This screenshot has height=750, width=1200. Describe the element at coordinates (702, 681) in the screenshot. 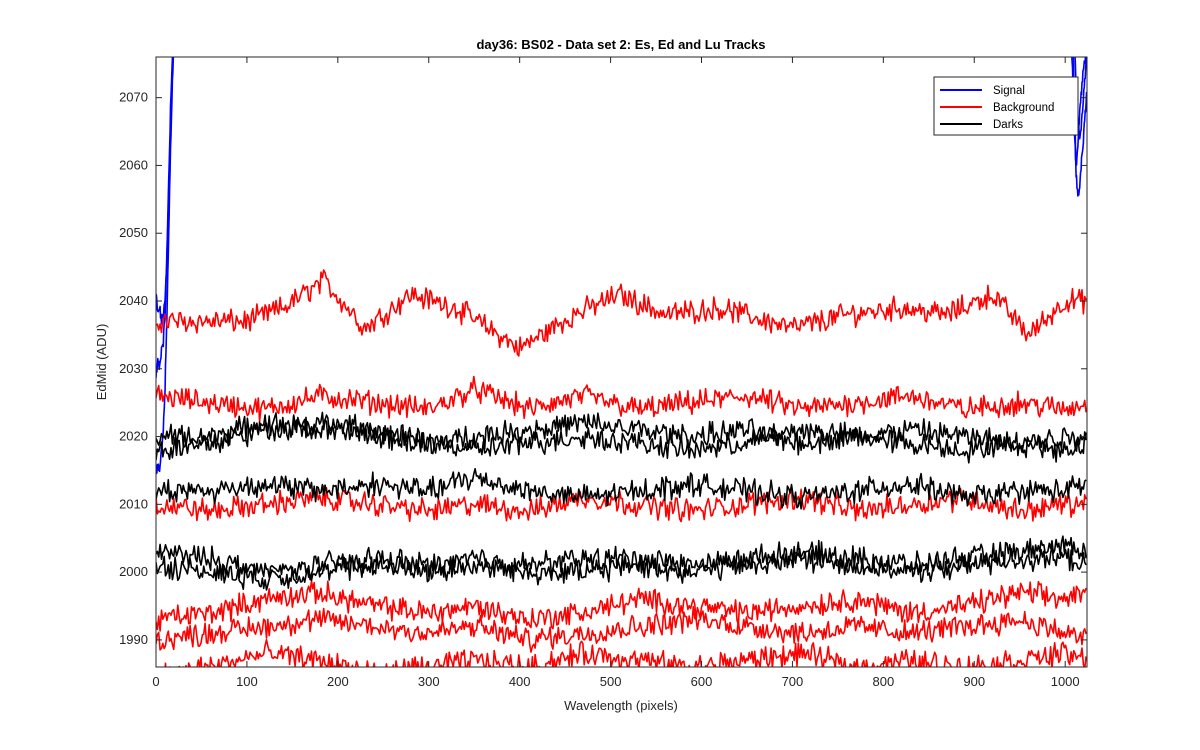

I see `x-tick-label: 600` at that location.